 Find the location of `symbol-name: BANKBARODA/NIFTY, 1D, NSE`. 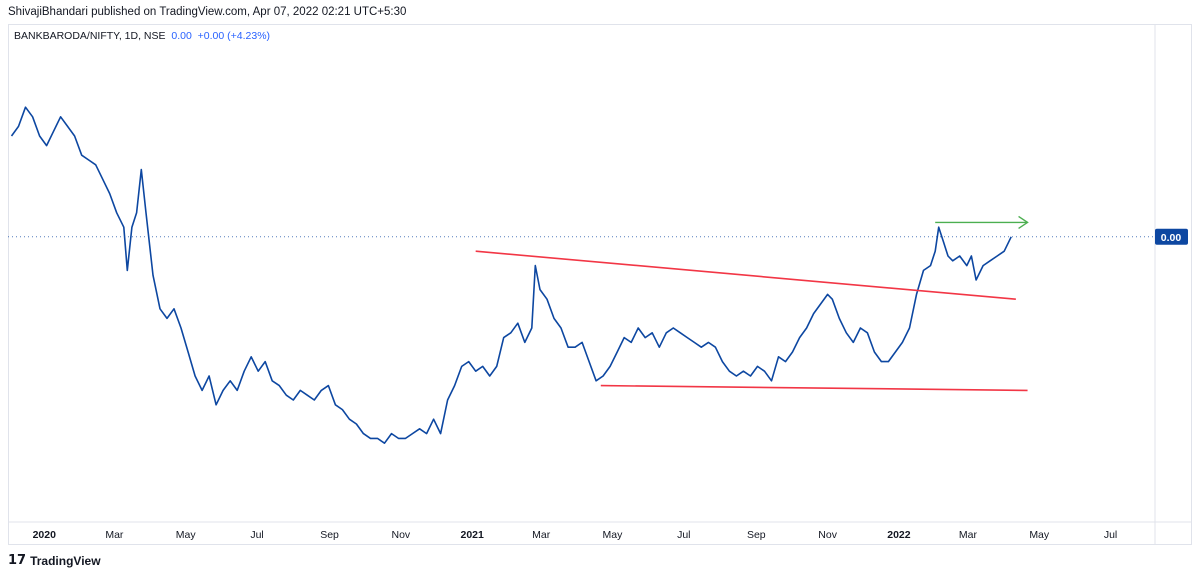

symbol-name: BANKBARODA/NIFTY, 1D, NSE is located at coordinates (90, 36).